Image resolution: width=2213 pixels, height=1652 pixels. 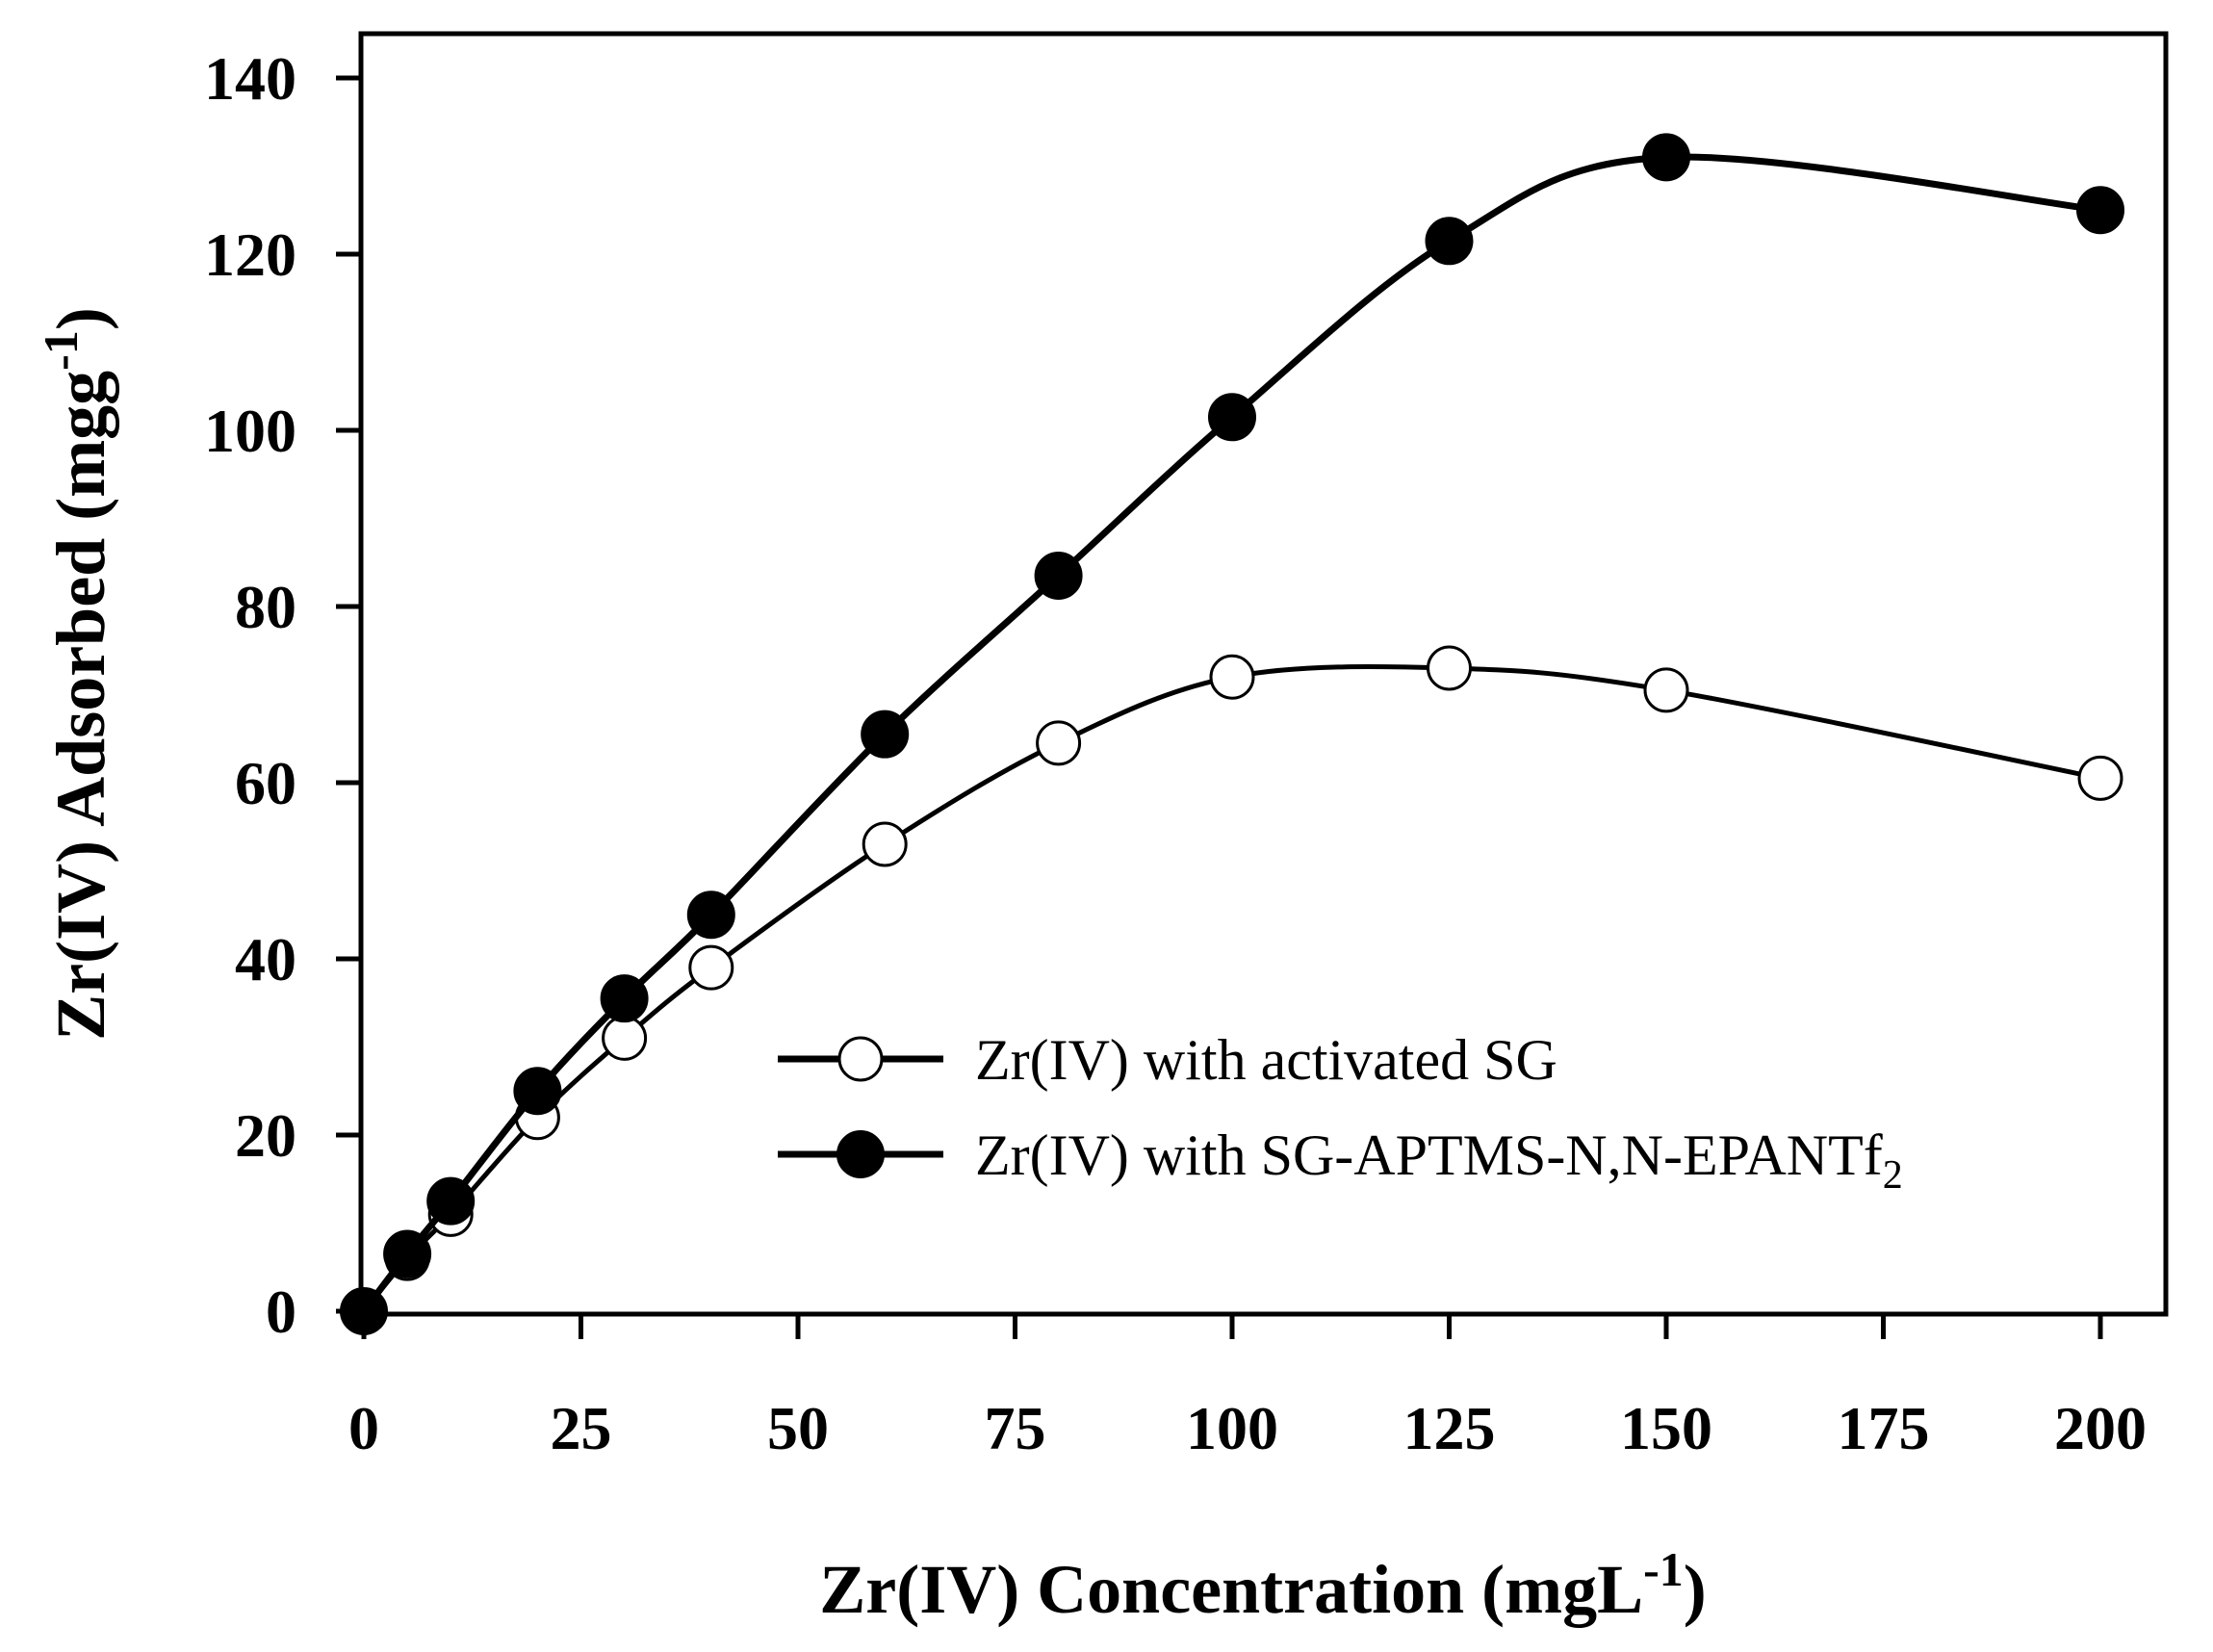 I want to click on y-tick-label: 100, so click(x=250, y=431).